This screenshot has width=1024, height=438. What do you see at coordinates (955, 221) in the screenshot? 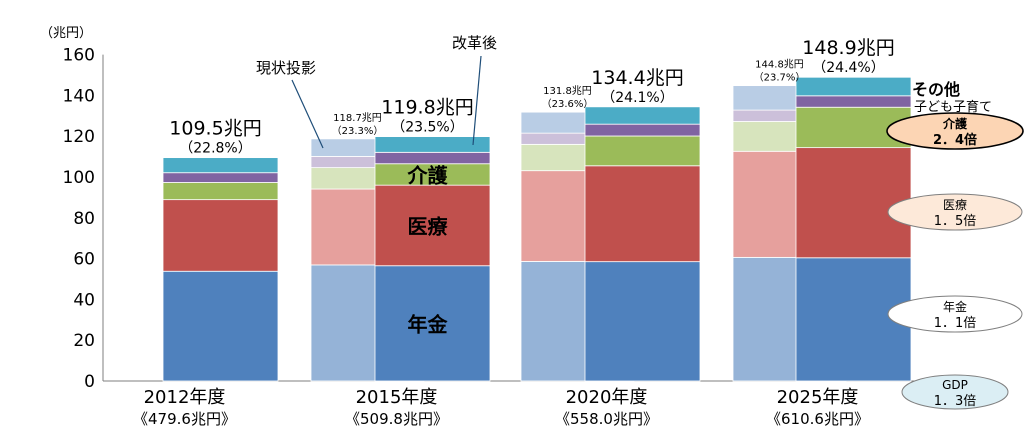
I see `multiplier-bubble-ratio: 1．5倍` at bounding box center [955, 221].